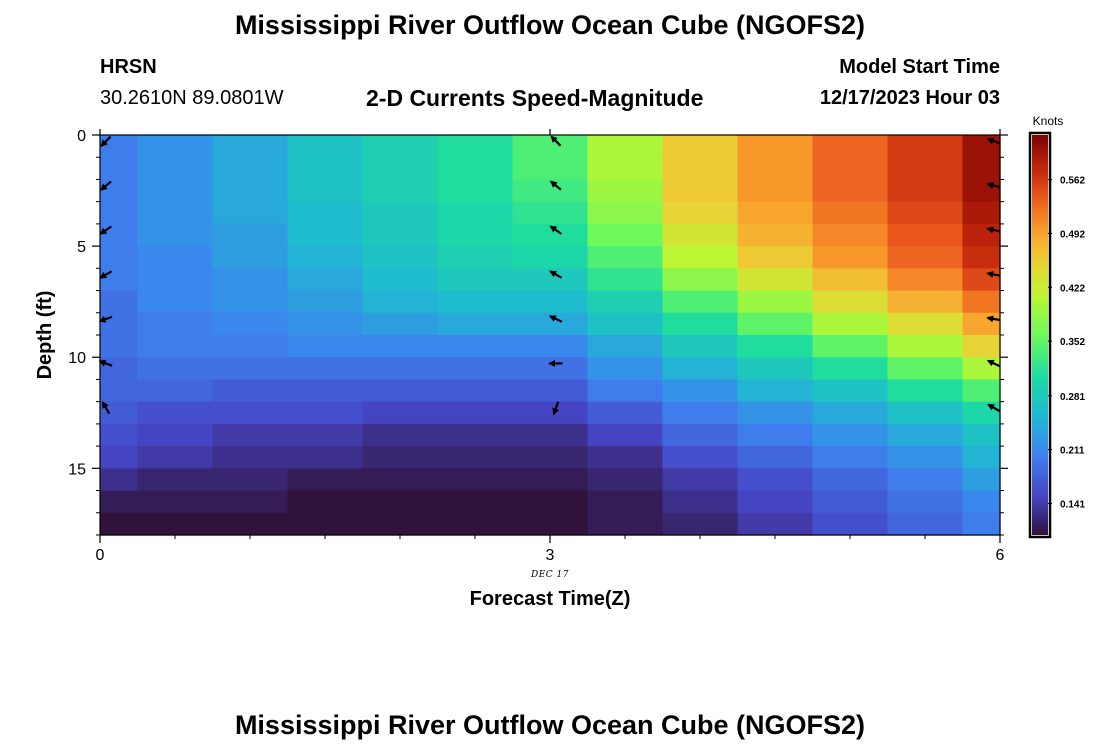 This screenshot has height=750, width=1100. What do you see at coordinates (1072, 288) in the screenshot?
I see `colorbar-tick-label: 0.422` at bounding box center [1072, 288].